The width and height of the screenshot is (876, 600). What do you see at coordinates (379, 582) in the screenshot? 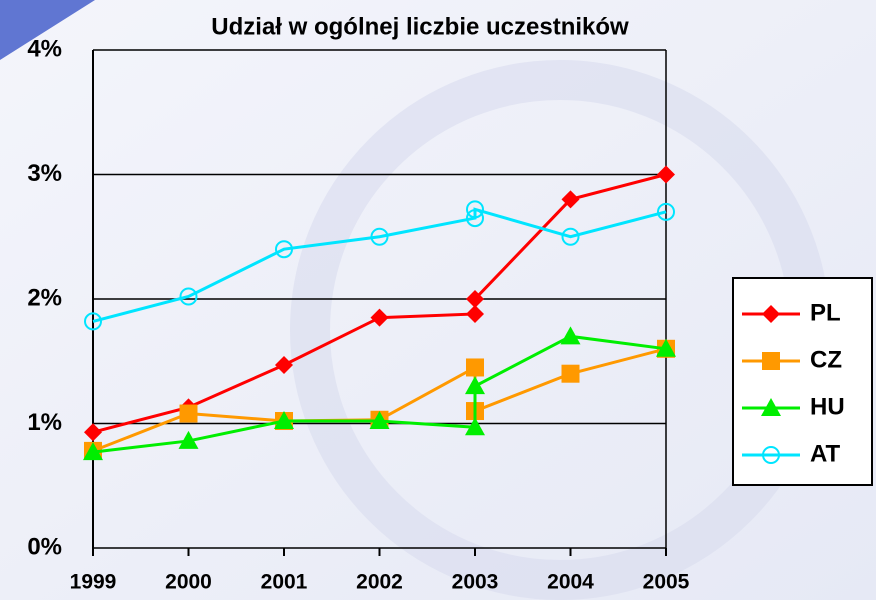
I see `x-tick-label: 2002` at bounding box center [379, 582].